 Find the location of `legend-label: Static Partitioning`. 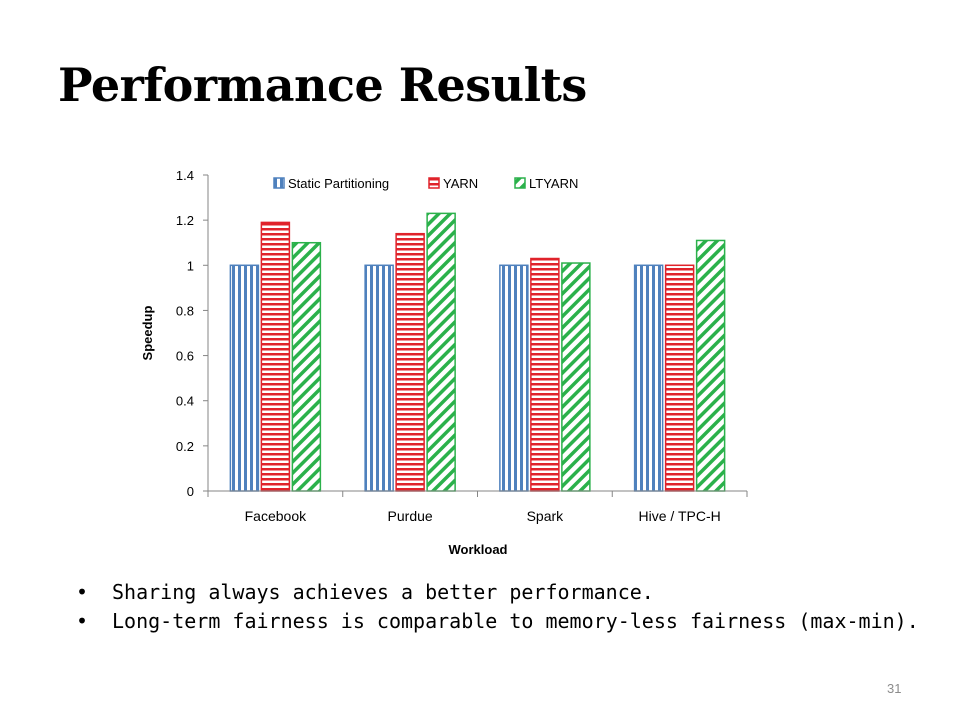

legend-label: Static Partitioning is located at coordinates (338, 183).